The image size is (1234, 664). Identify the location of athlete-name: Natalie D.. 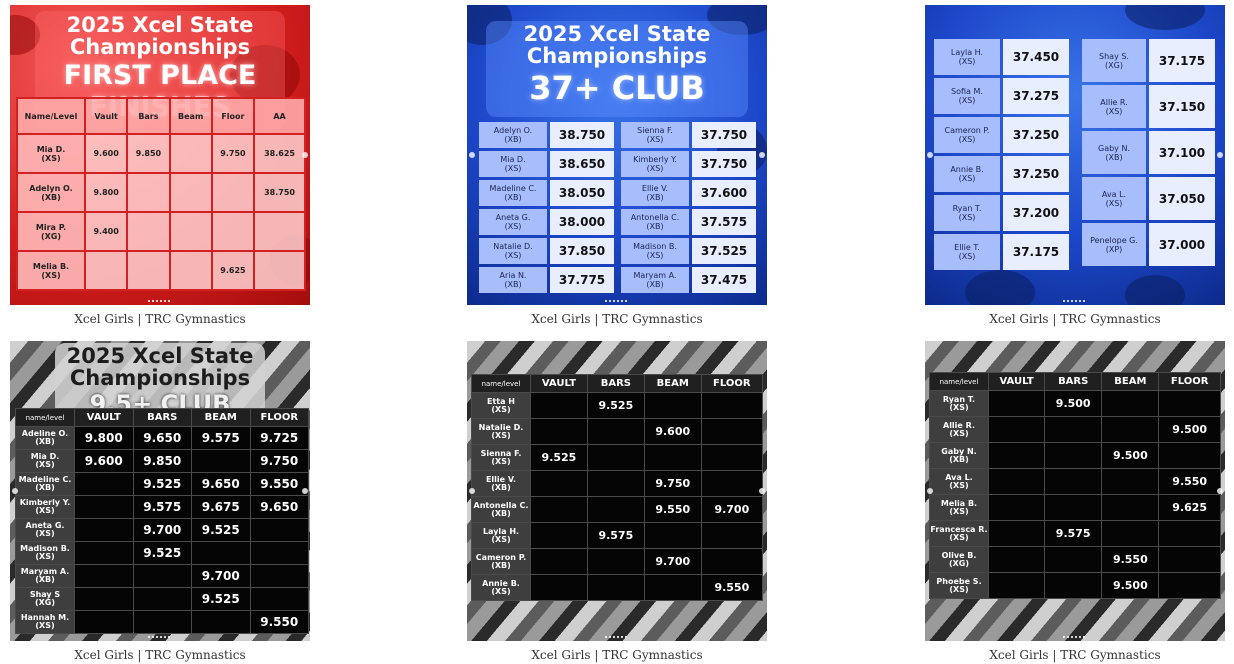
(513, 246).